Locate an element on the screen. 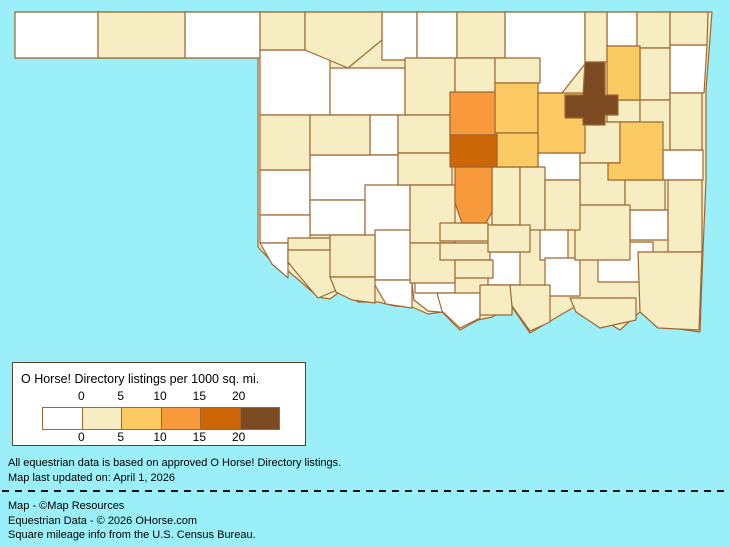  county-bryan is located at coordinates (530, 308).